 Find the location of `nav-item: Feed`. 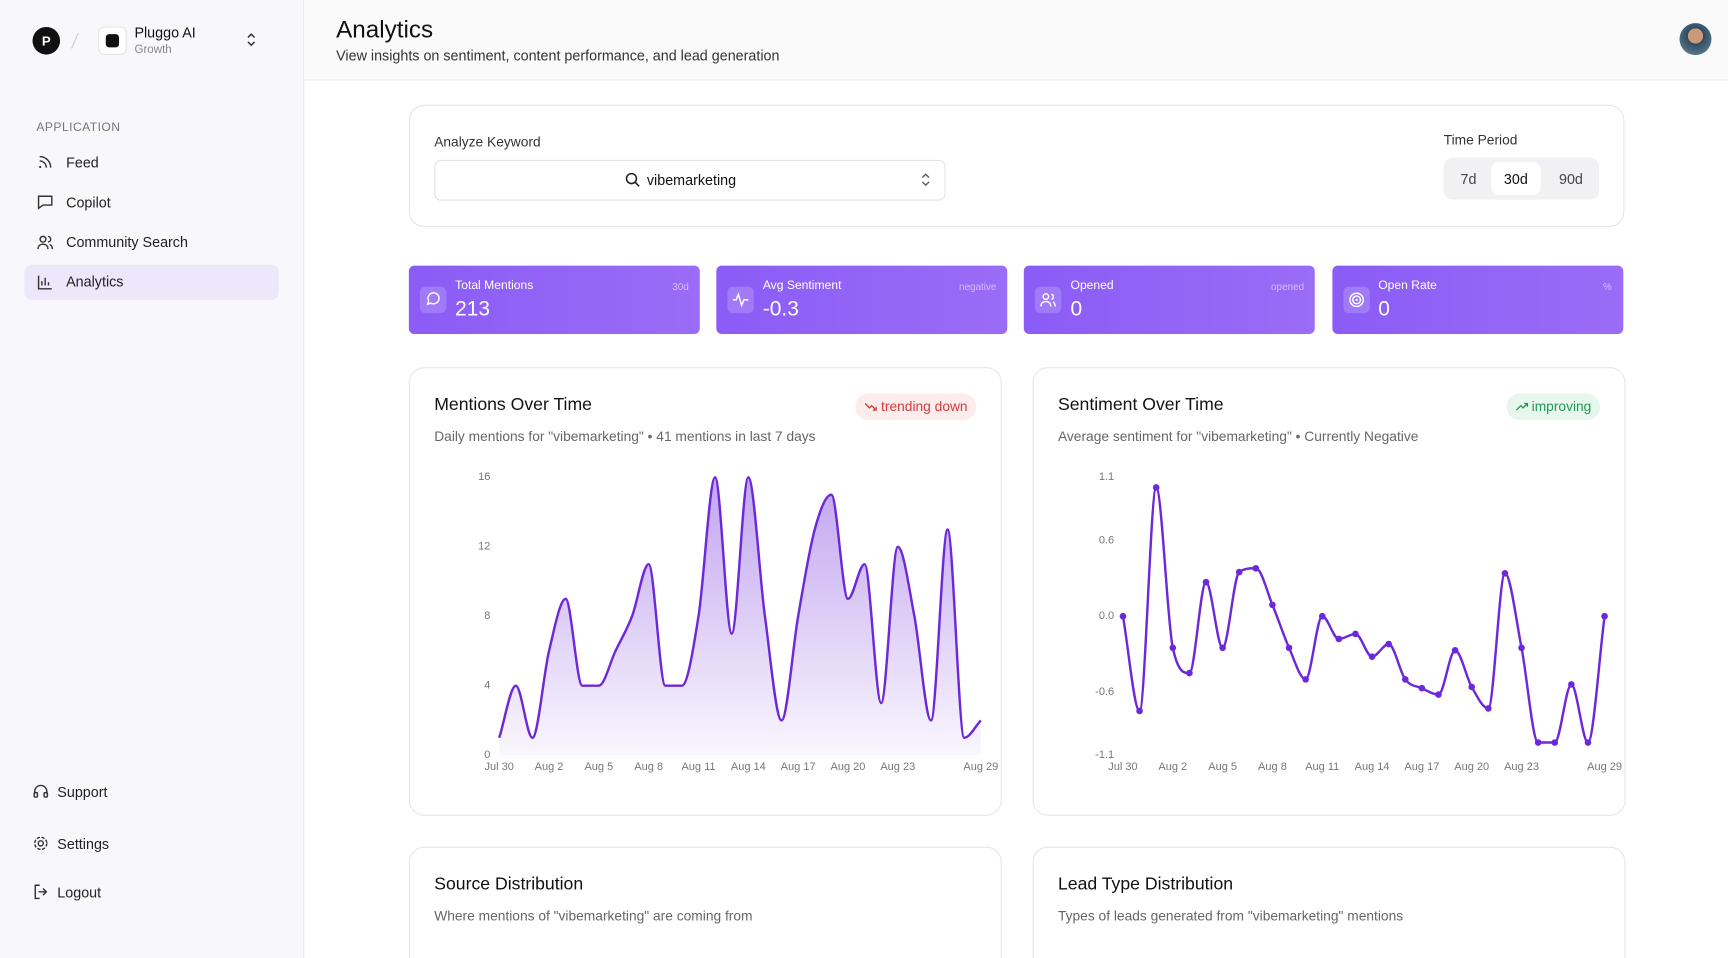

nav-item: Feed is located at coordinates (151, 161).